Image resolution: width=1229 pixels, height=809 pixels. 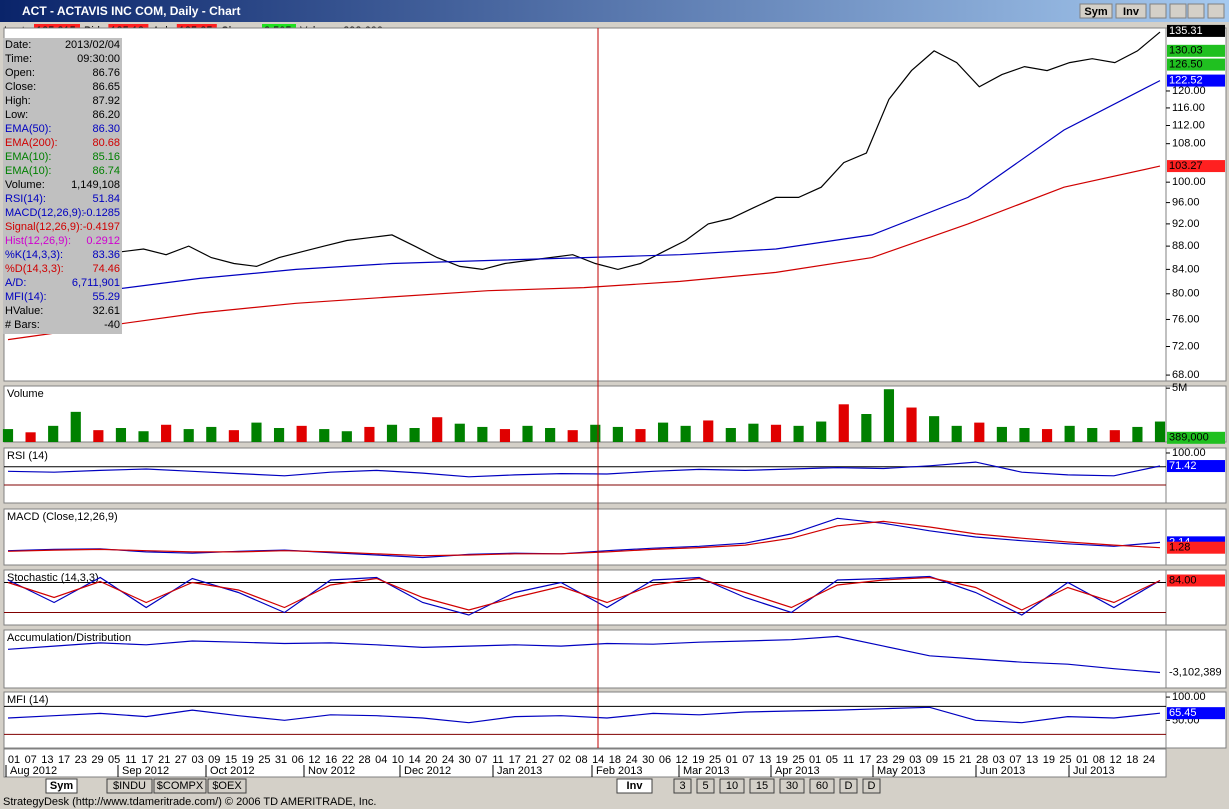 What do you see at coordinates (181, 760) in the screenshot?
I see `day-label: 27` at bounding box center [181, 760].